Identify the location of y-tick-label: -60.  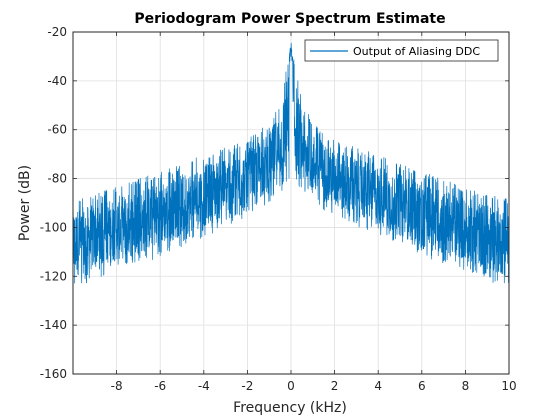
(57, 130).